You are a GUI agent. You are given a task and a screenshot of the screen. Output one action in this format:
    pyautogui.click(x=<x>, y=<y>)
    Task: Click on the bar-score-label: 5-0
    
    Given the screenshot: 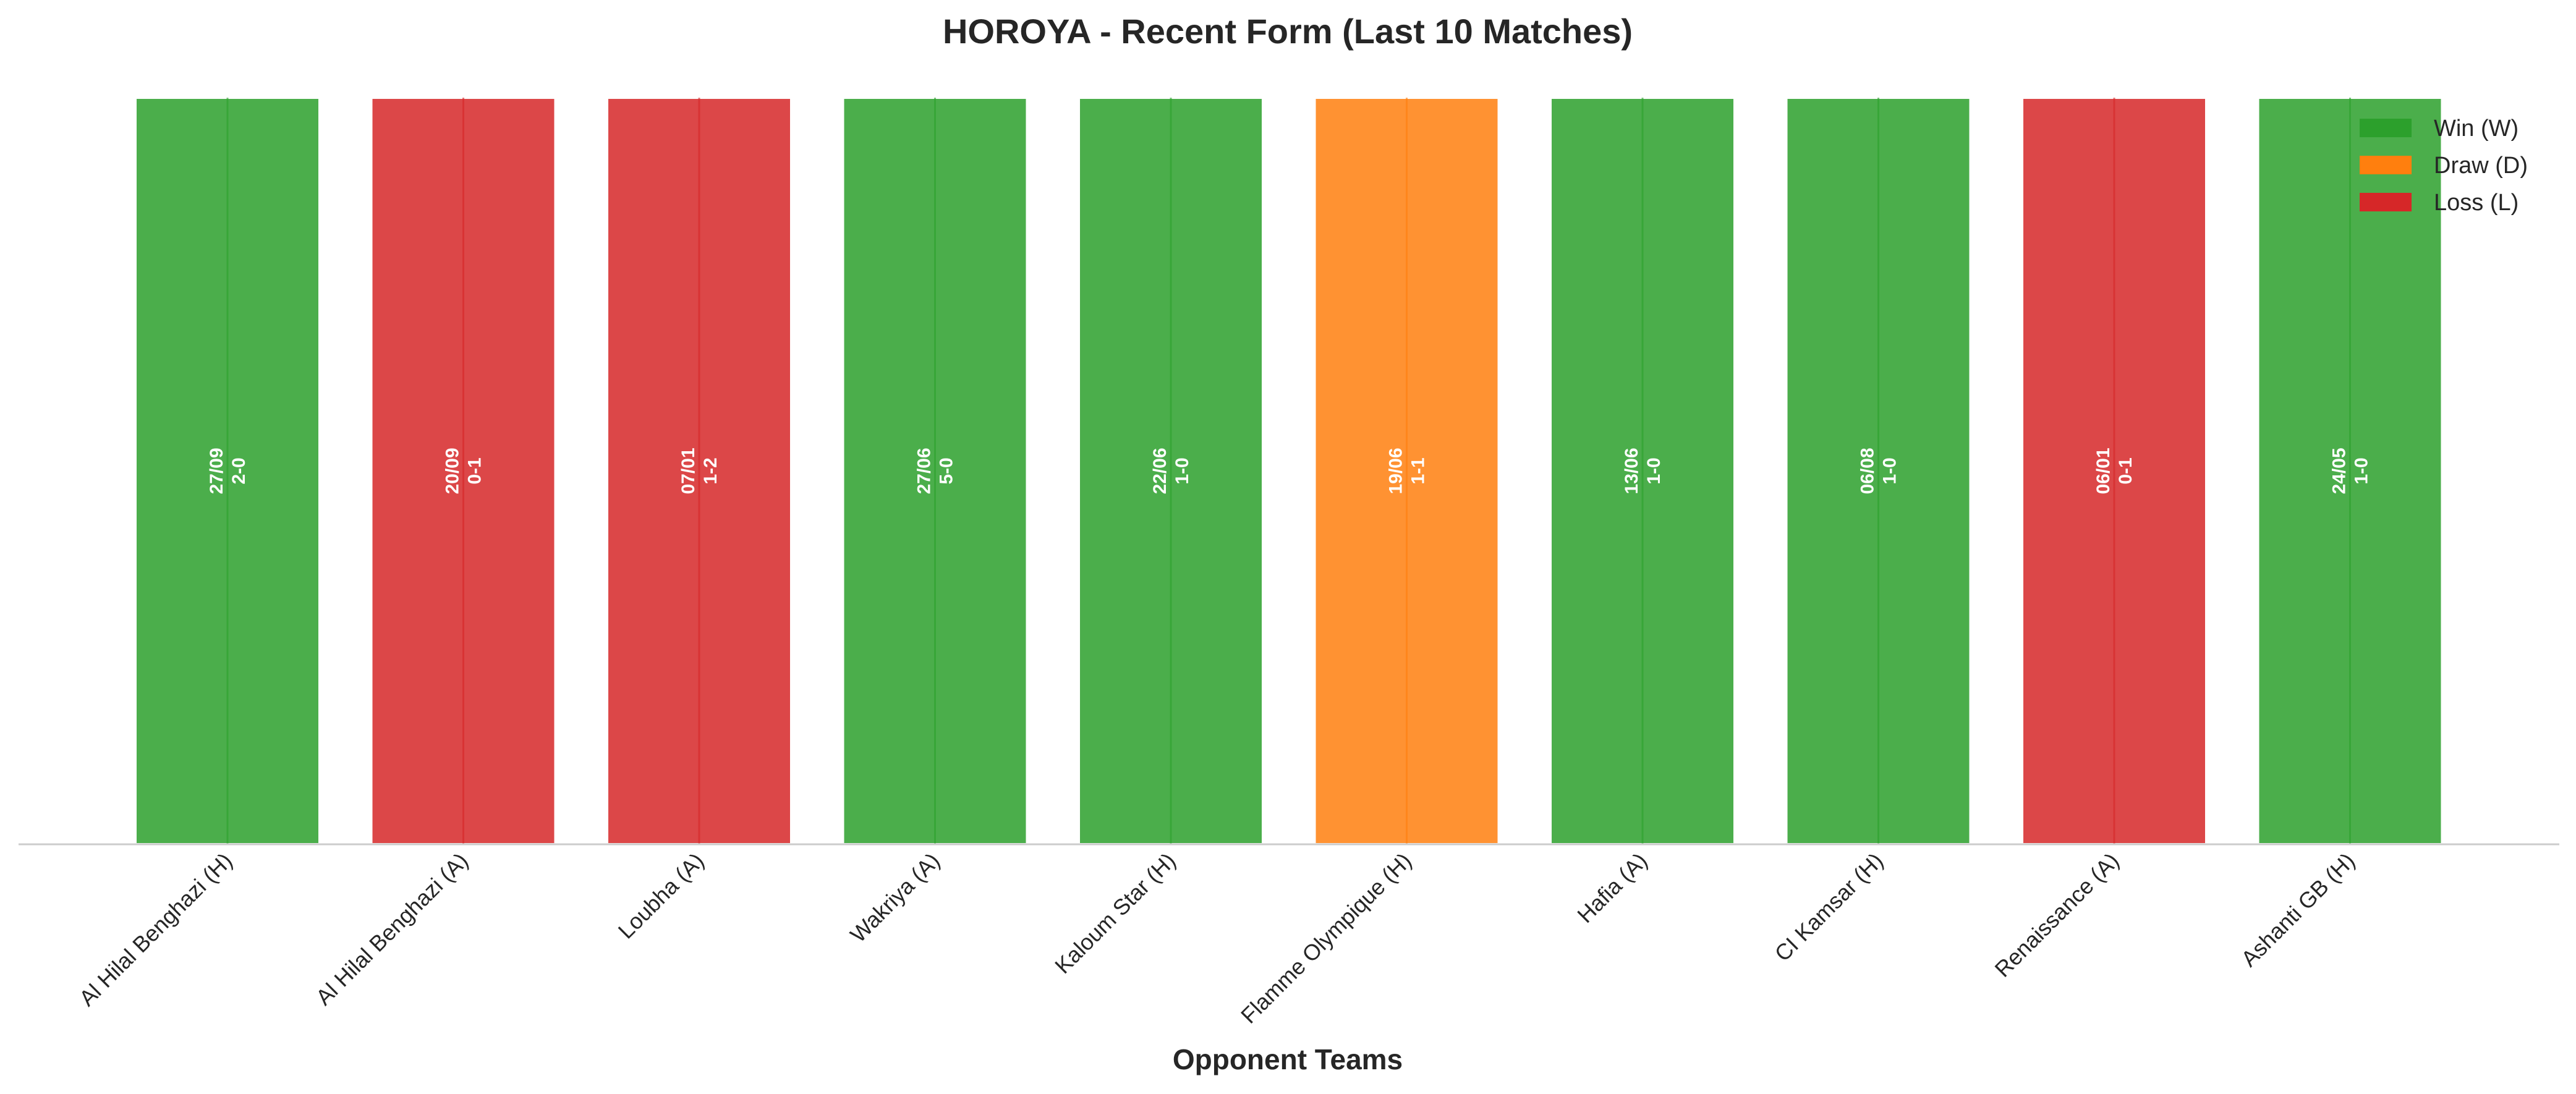 What is the action you would take?
    pyautogui.click(x=947, y=470)
    